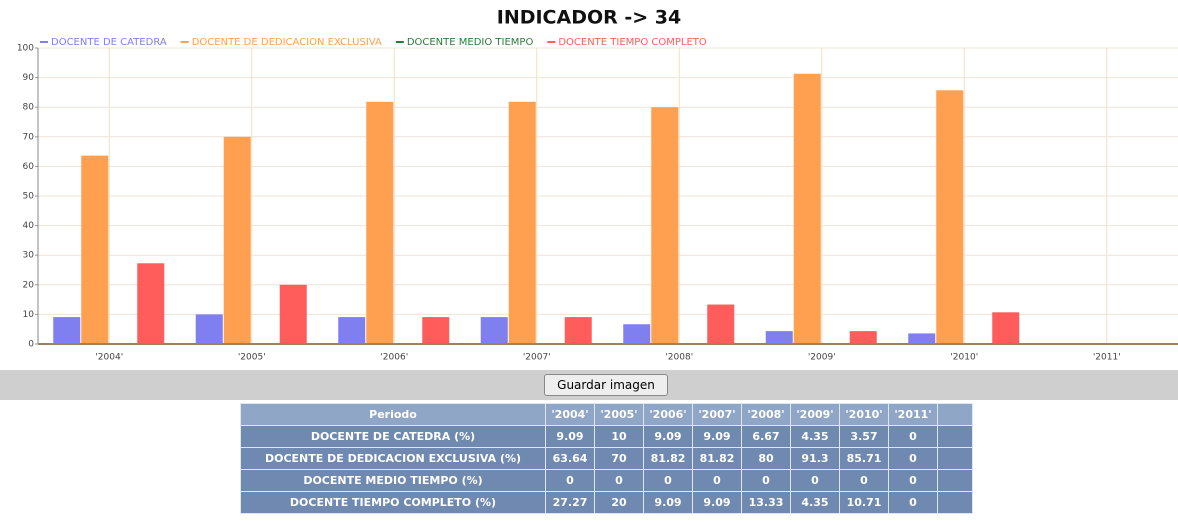  Describe the element at coordinates (766, 458) in the screenshot. I see `value-cell: 80` at that location.